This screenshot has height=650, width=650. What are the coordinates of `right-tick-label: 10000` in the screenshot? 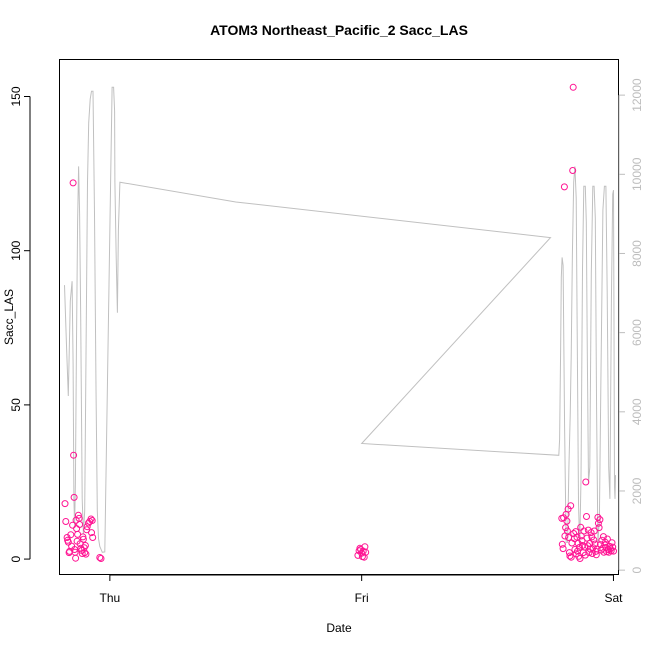 It's located at (637, 174).